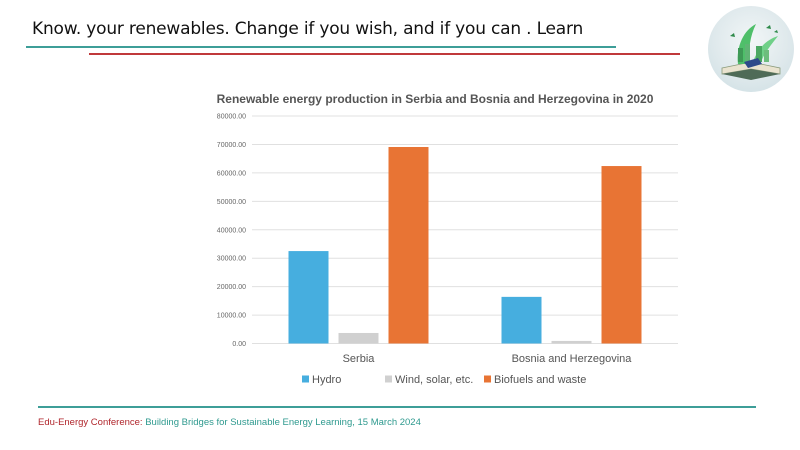 This screenshot has height=450, width=800. I want to click on legend: Hydro Wind, solar, etc. Biofuels and waste, so click(444, 380).